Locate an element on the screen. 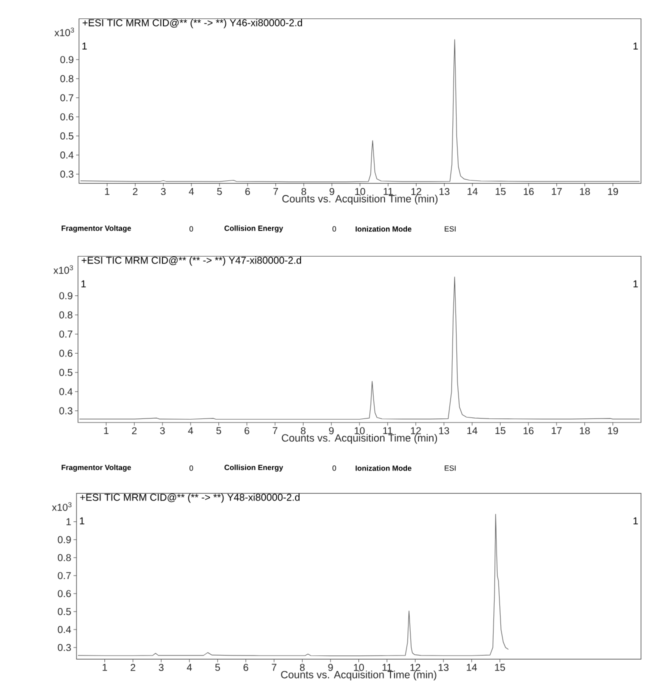 Image resolution: width=657 pixels, height=692 pixels. chart-title: +ESI TIC MRM CID@** (** -> **) Y47-xi80000-2.d is located at coordinates (192, 261).